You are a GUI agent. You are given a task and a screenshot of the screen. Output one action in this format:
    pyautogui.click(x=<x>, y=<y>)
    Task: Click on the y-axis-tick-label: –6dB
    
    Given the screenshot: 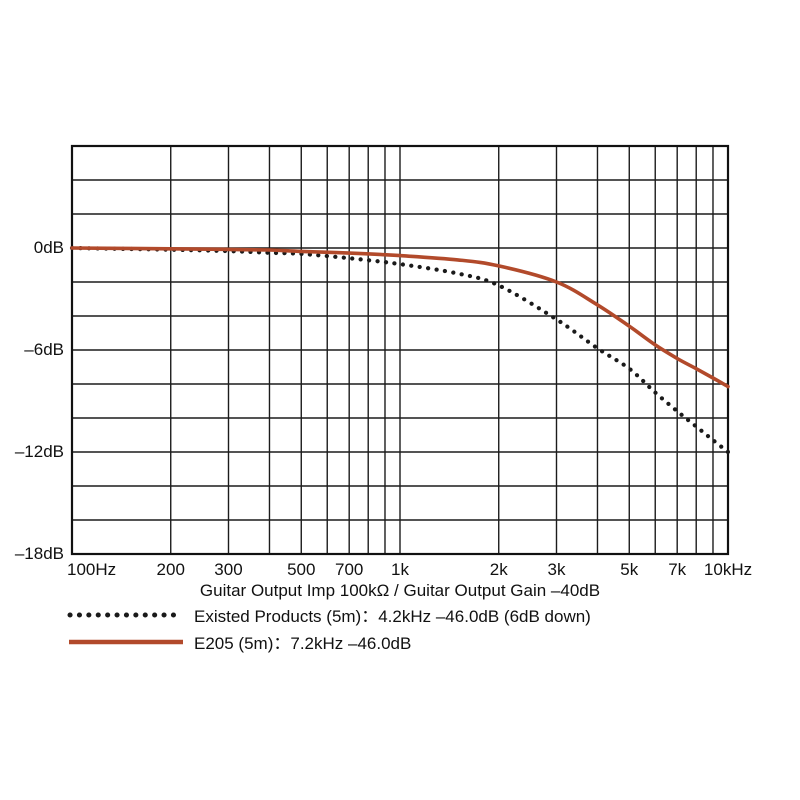 What is the action you would take?
    pyautogui.click(x=44, y=349)
    